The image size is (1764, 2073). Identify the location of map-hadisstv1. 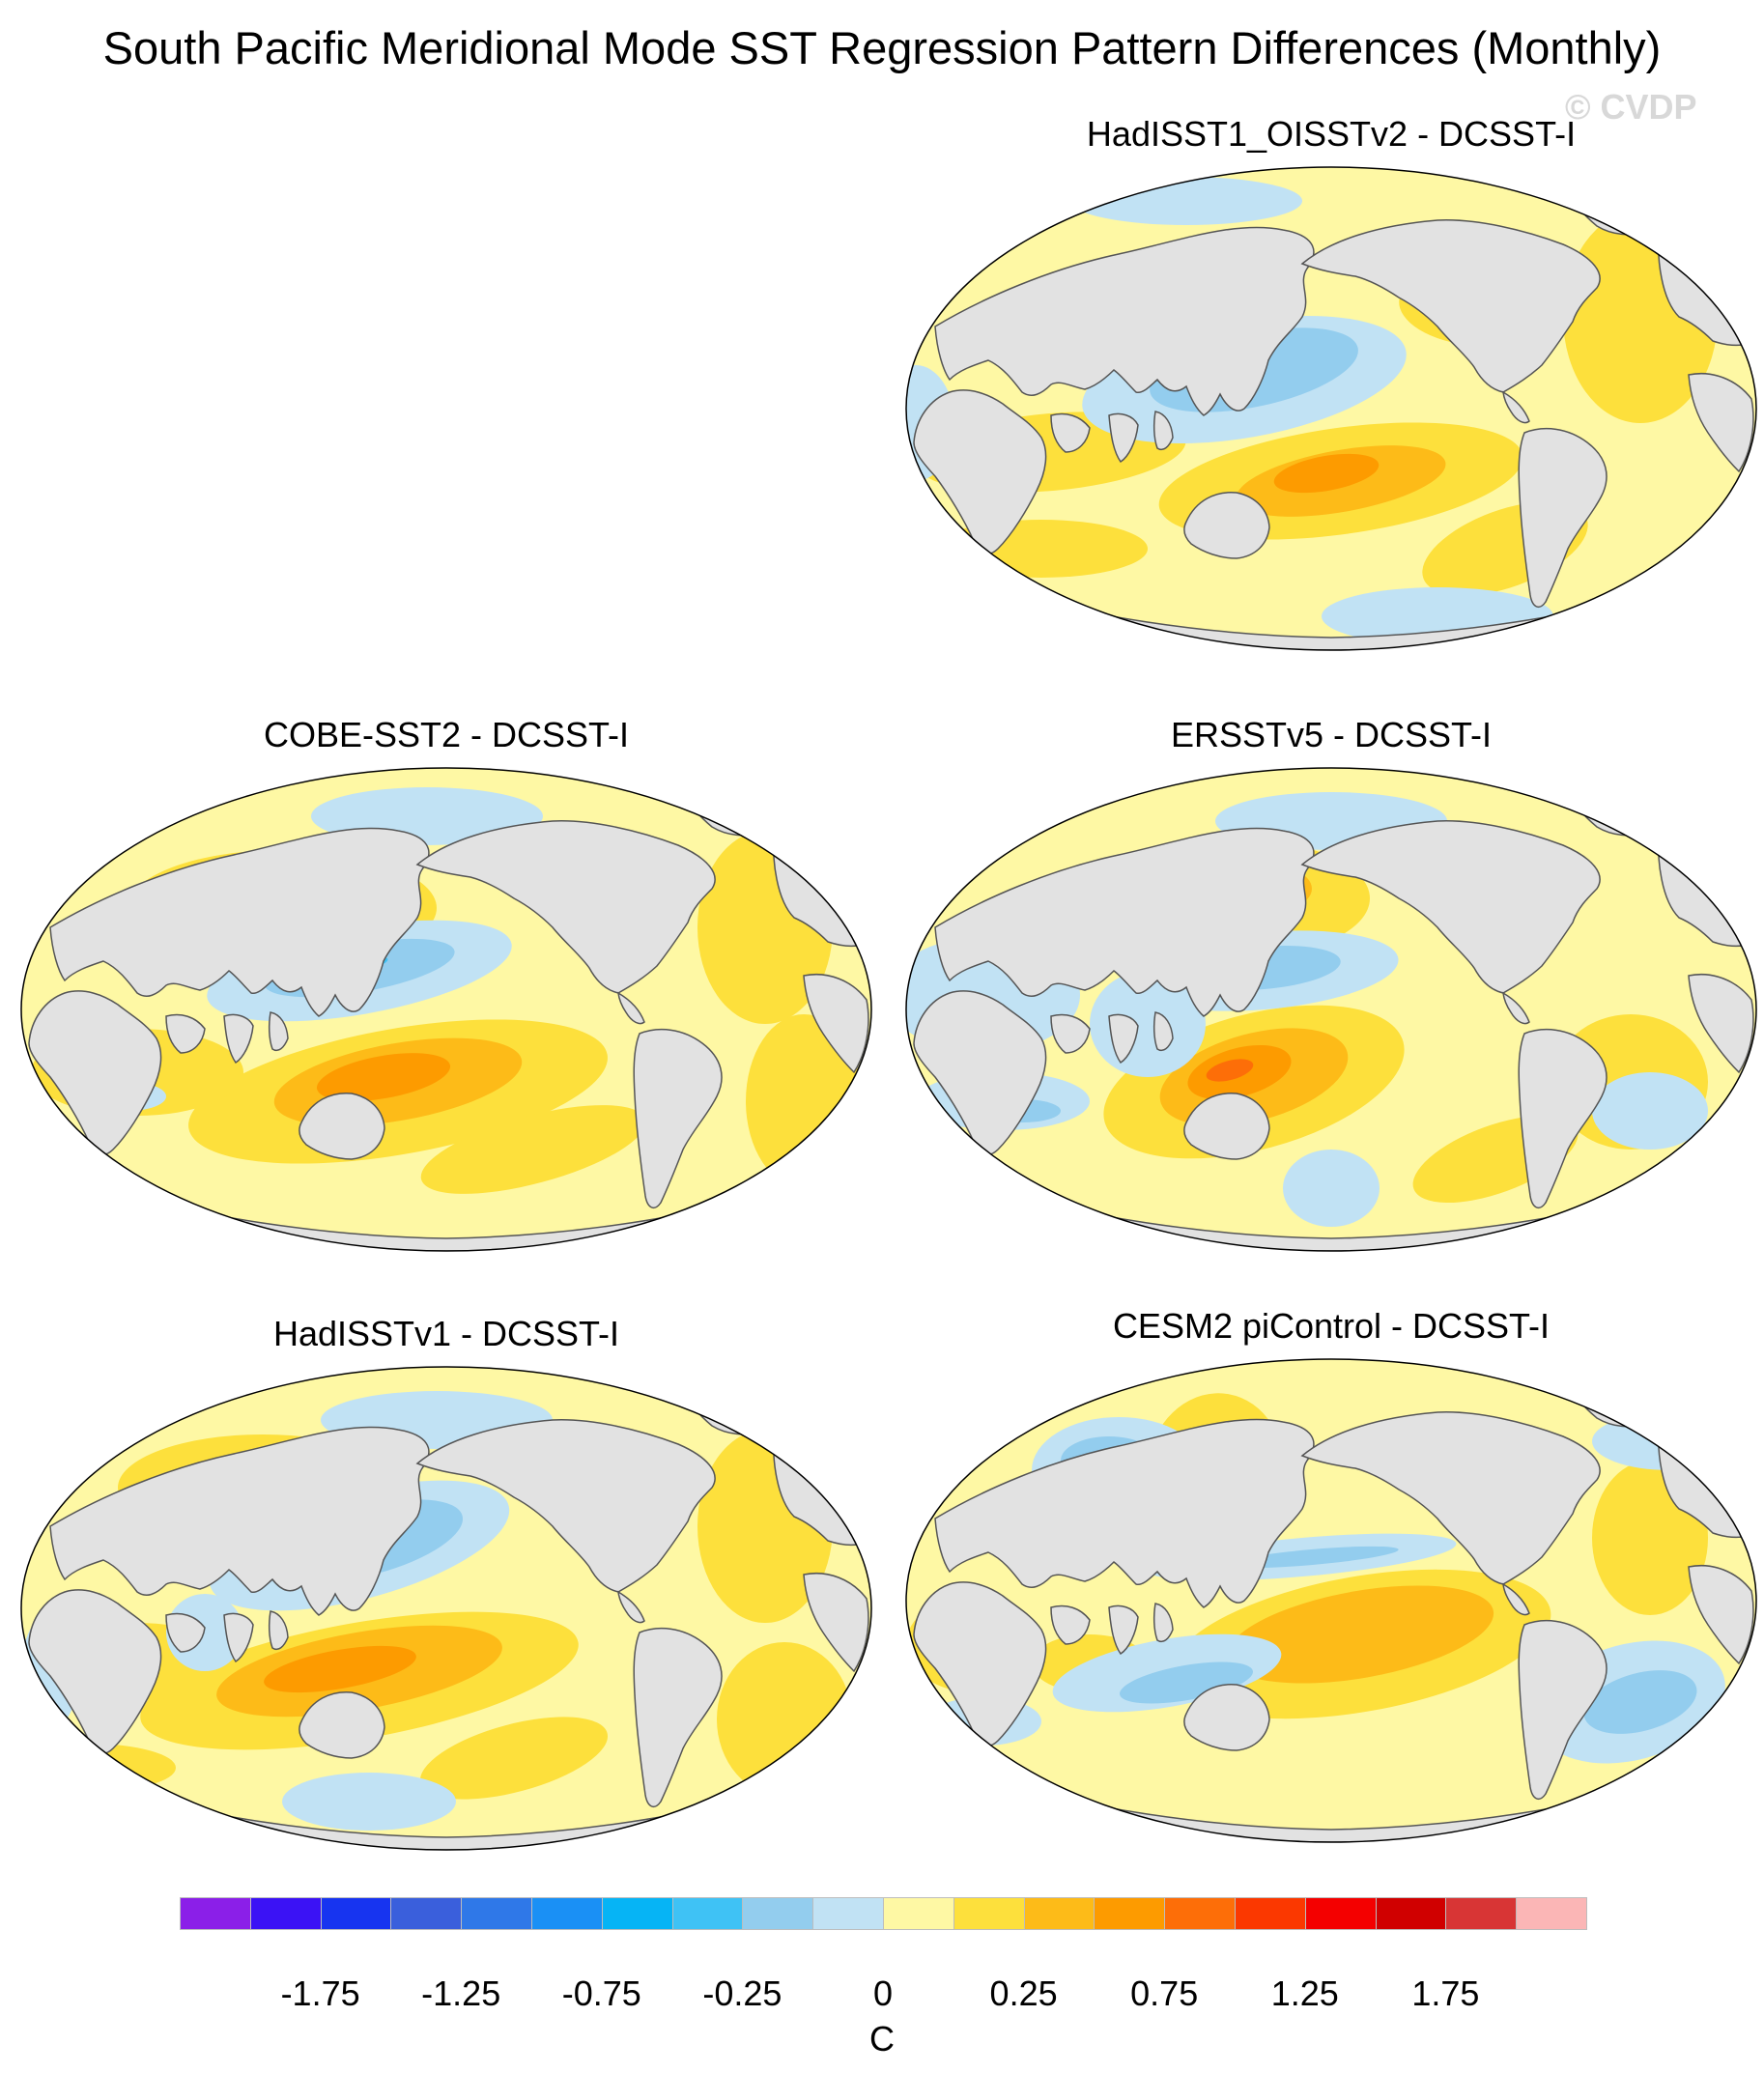
(446, 1608).